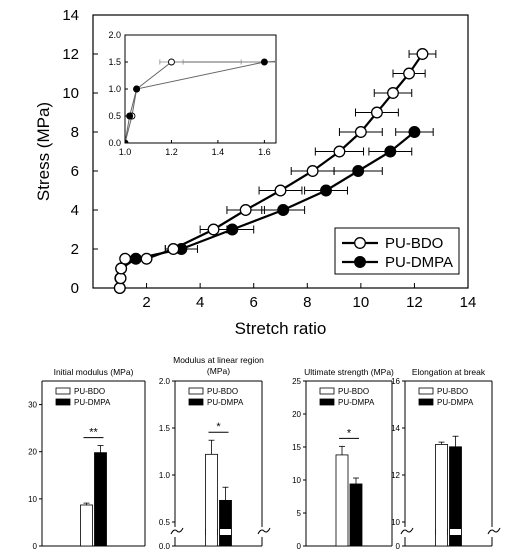 The height and width of the screenshot is (560, 529). I want to click on x-tick-label: 8, so click(307, 302).